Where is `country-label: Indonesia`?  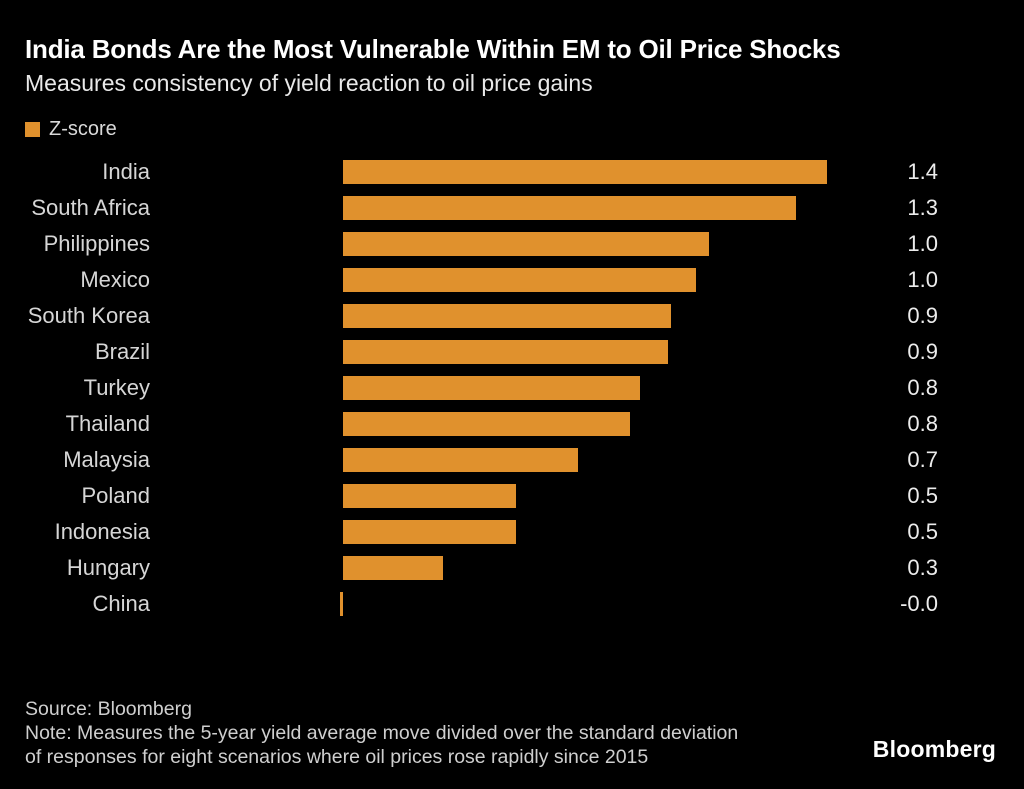 country-label: Indonesia is located at coordinates (102, 531).